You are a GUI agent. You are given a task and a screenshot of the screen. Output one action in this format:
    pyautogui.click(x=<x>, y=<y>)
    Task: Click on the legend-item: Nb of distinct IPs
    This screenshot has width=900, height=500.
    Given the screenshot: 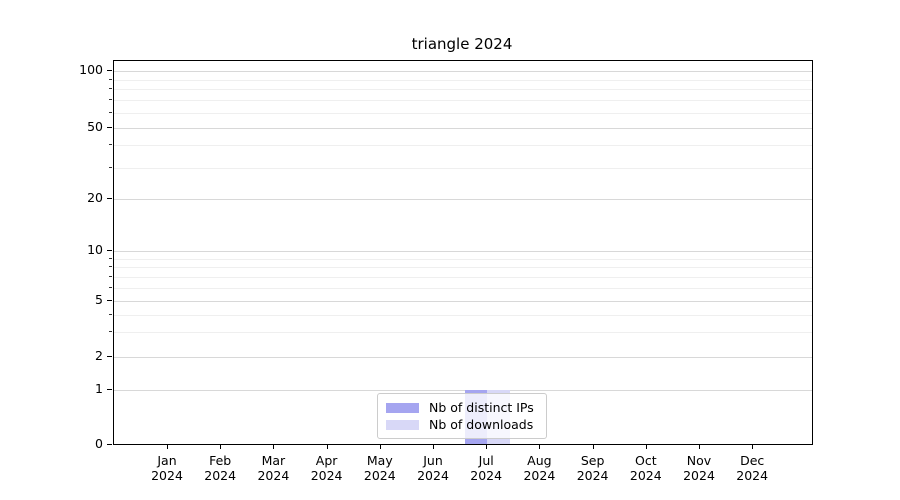 What is the action you would take?
    pyautogui.click(x=462, y=407)
    